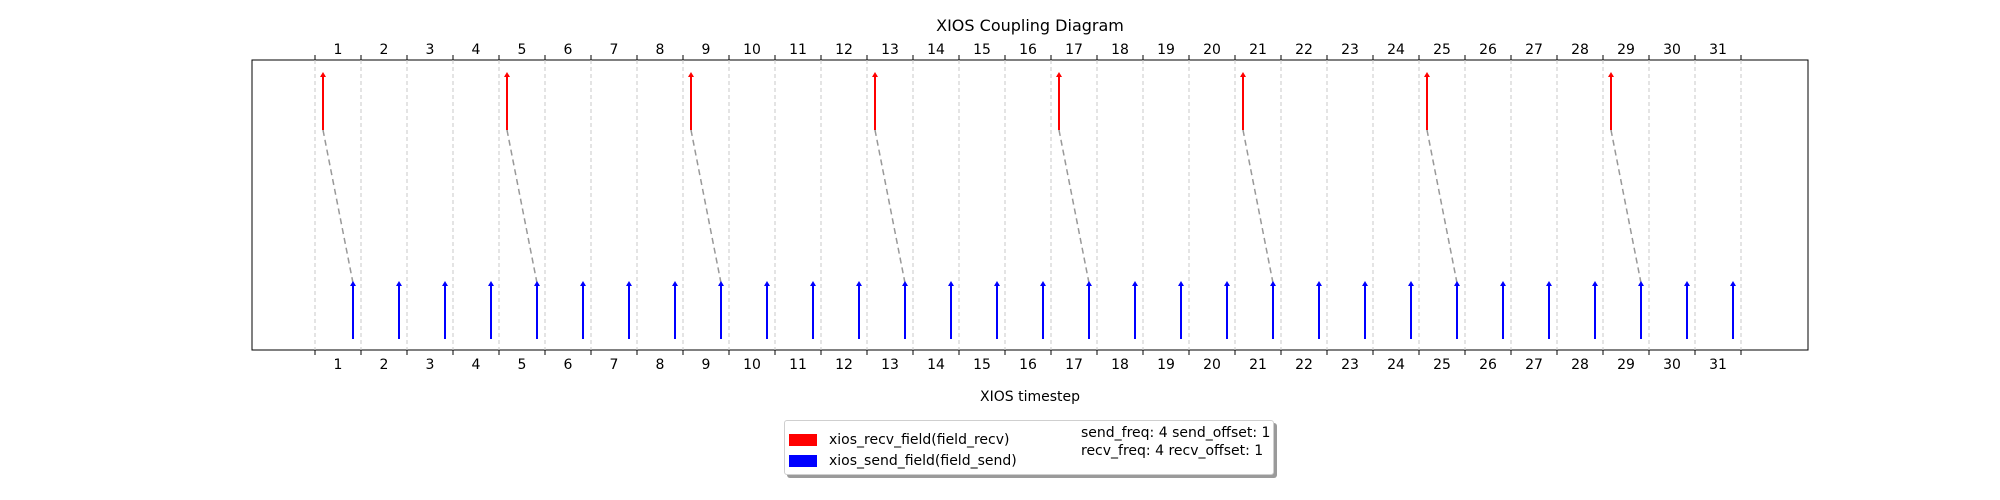 This screenshot has height=500, width=2000. Describe the element at coordinates (430, 50) in the screenshot. I see `x-tick-label-top: 3` at that location.